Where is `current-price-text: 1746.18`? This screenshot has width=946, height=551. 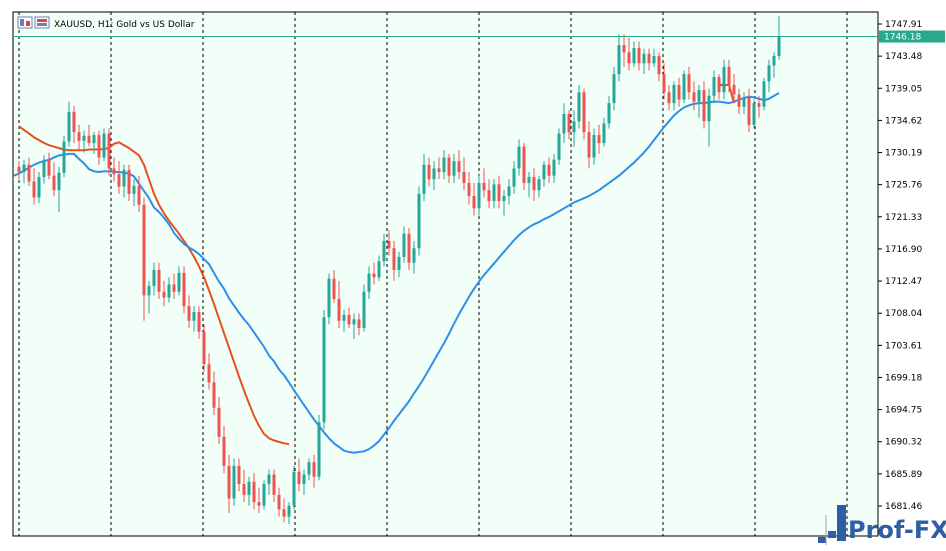
current-price-text: 1746.18 is located at coordinates (902, 38).